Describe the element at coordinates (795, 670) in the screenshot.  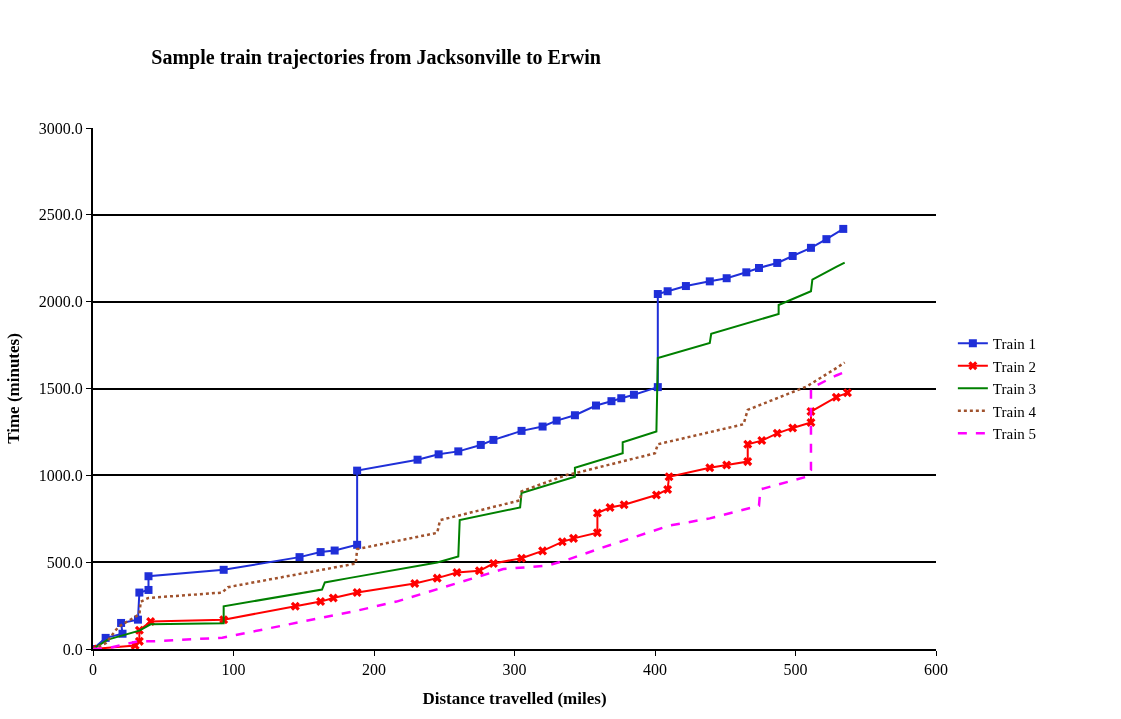
I see `x-tick-label: 500` at that location.